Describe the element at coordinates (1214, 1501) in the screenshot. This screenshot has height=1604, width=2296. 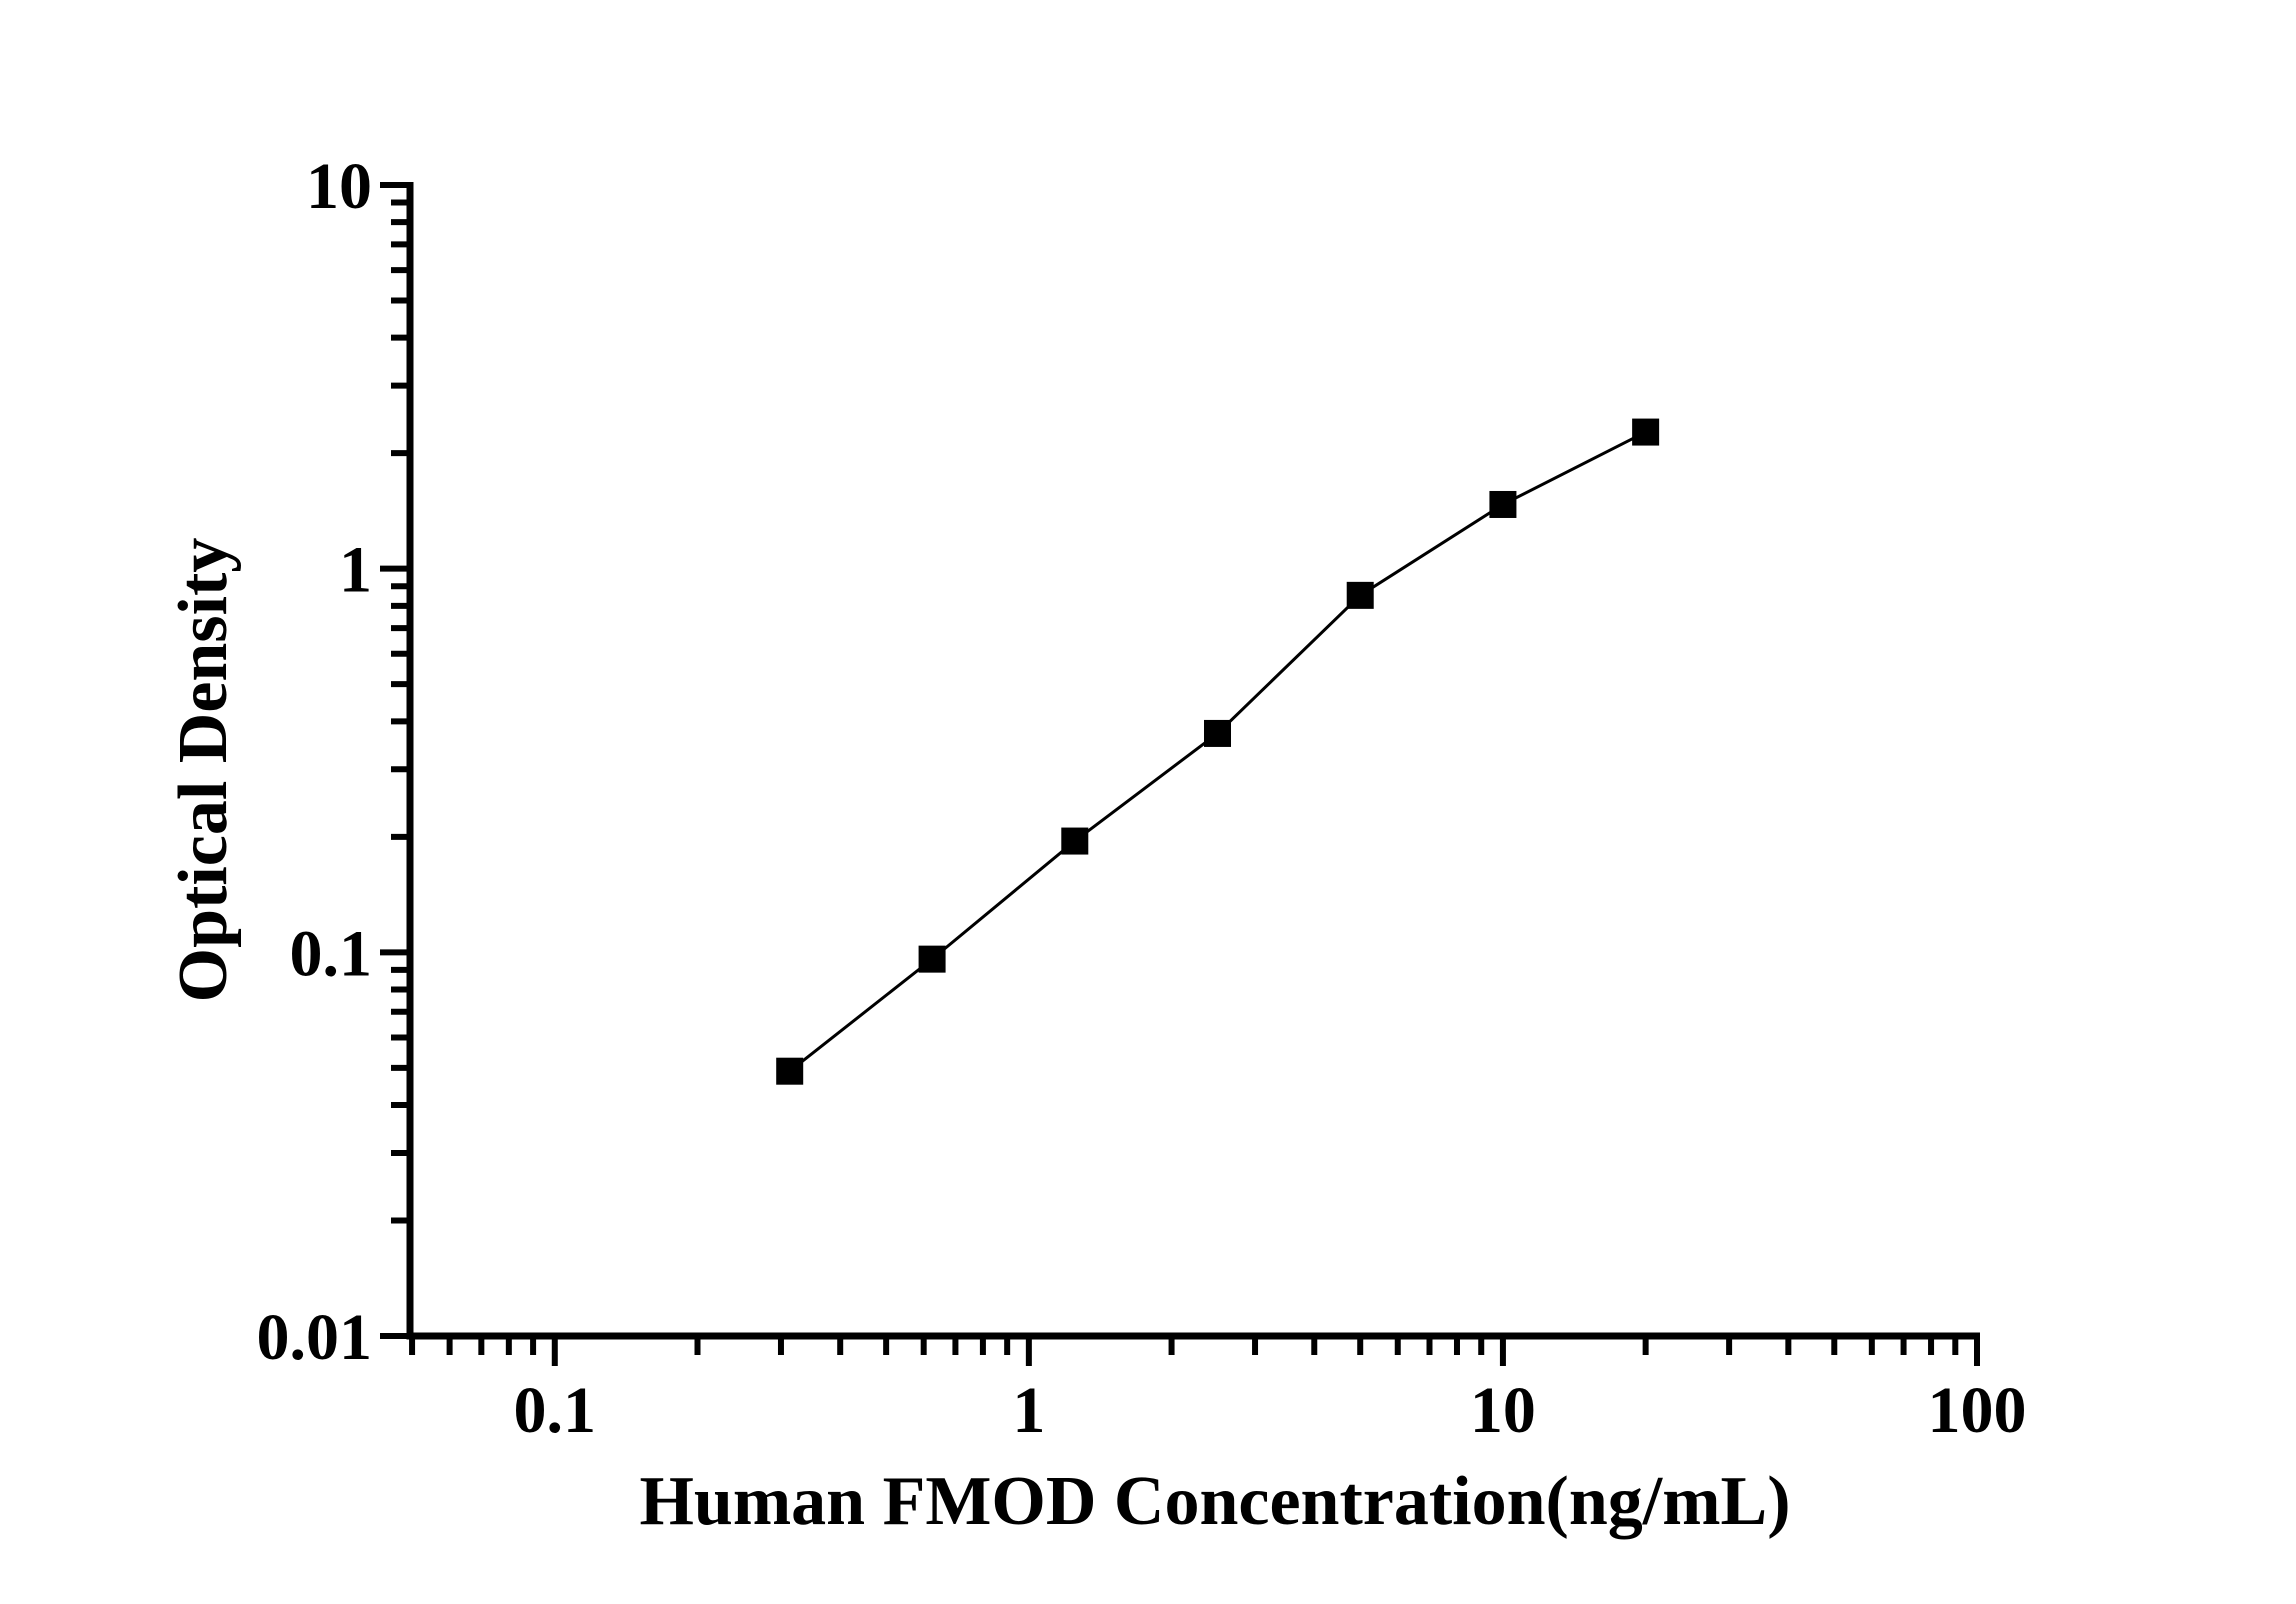
I see `x-axis-title: Human FMOD Concentration(ng/mL)` at that location.